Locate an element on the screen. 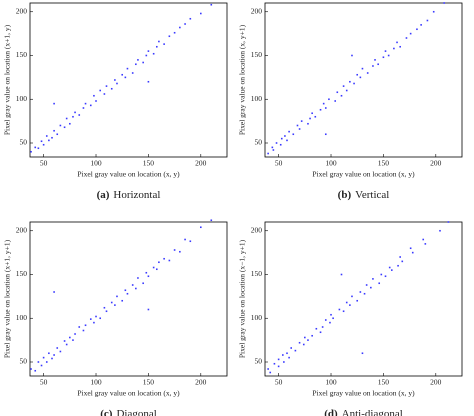 The height and width of the screenshot is (416, 474). x-tick-label: 100 is located at coordinates (96, 163).